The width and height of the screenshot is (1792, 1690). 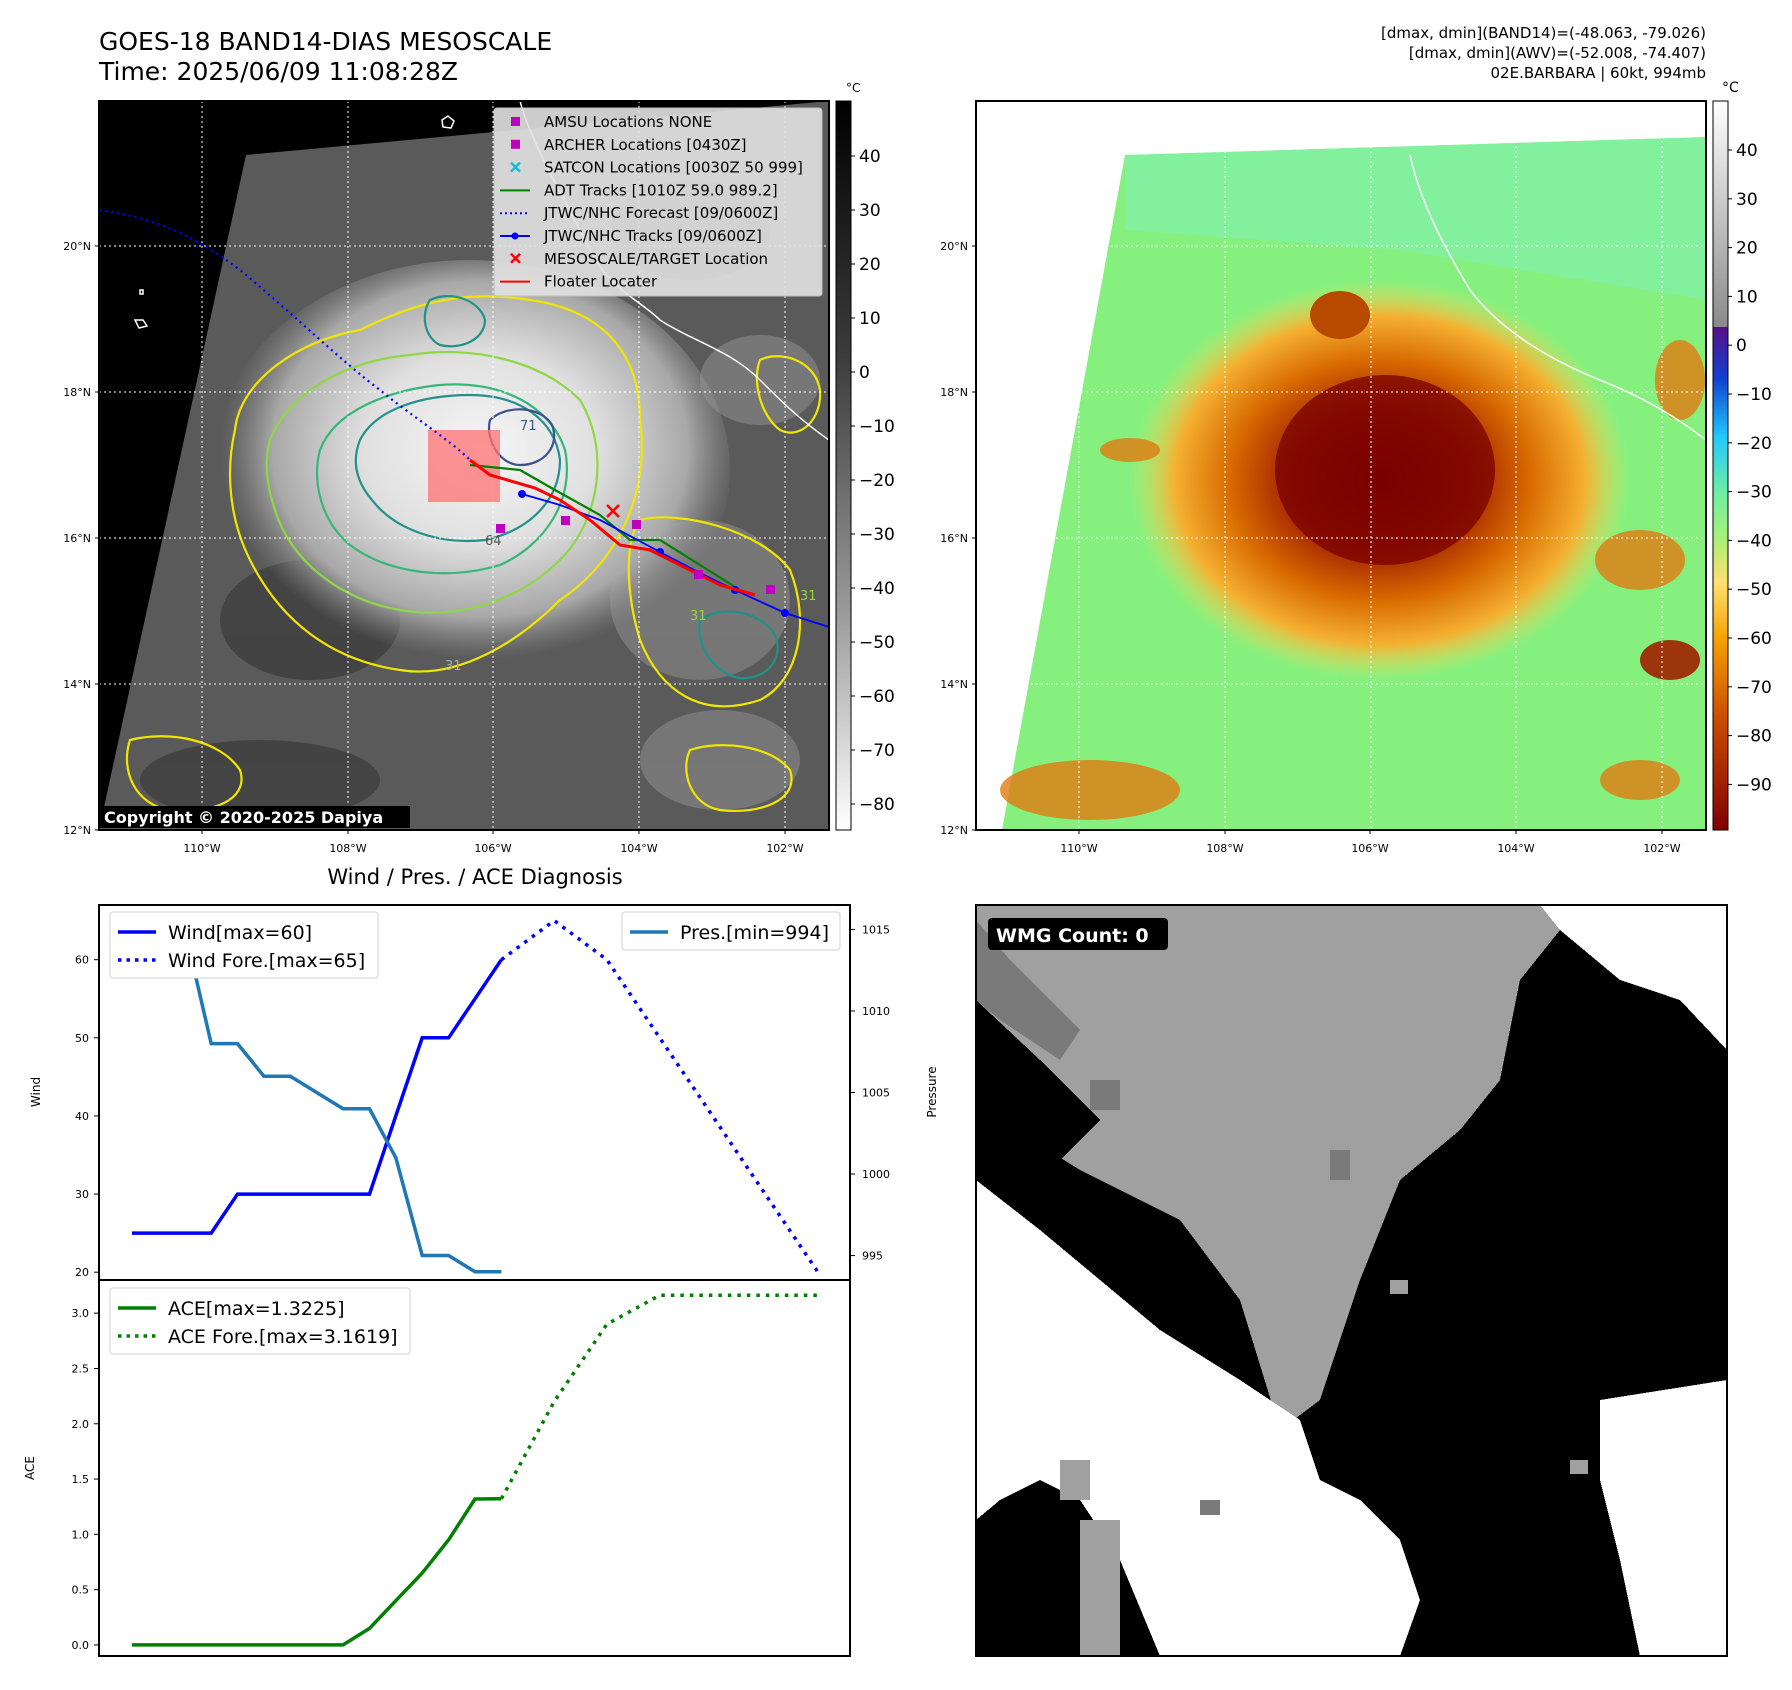 I want to click on y-tick: 1.5, so click(x=81, y=1479).